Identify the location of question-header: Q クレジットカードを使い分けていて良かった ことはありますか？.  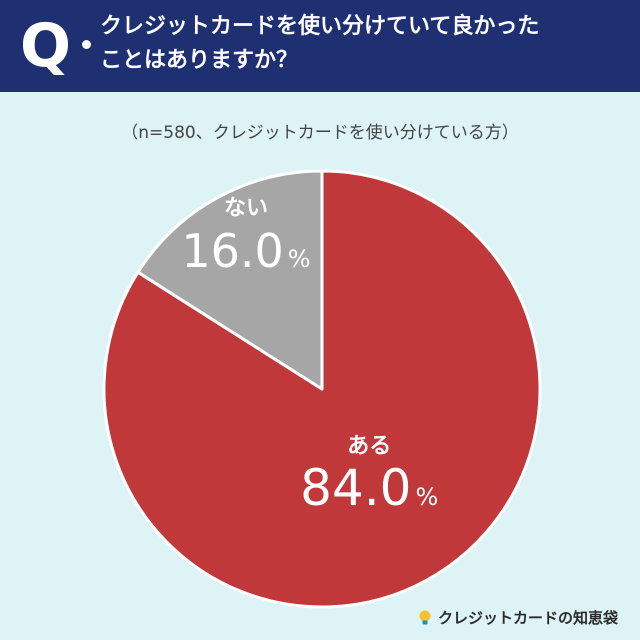
(320, 46).